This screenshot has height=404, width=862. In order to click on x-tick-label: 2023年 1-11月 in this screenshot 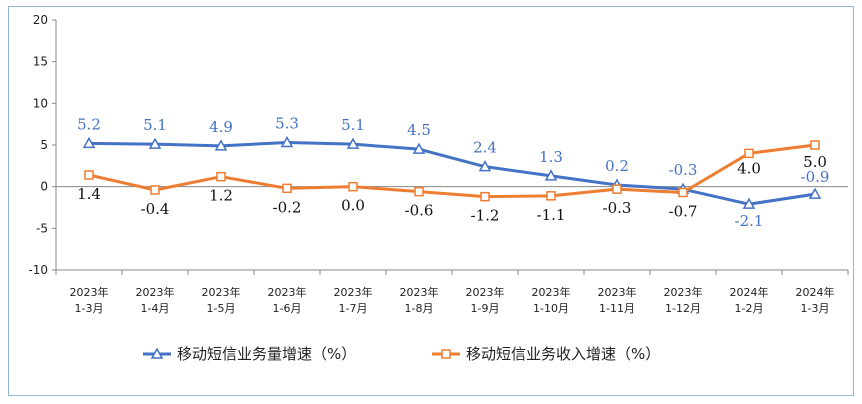, I will do `click(617, 300)`.